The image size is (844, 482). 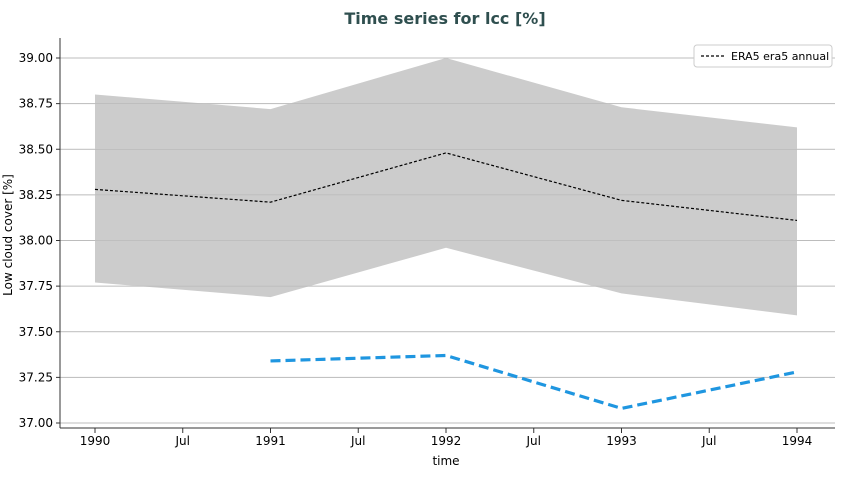 I want to click on legend: ERA5 era5 annual, so click(x=763, y=56).